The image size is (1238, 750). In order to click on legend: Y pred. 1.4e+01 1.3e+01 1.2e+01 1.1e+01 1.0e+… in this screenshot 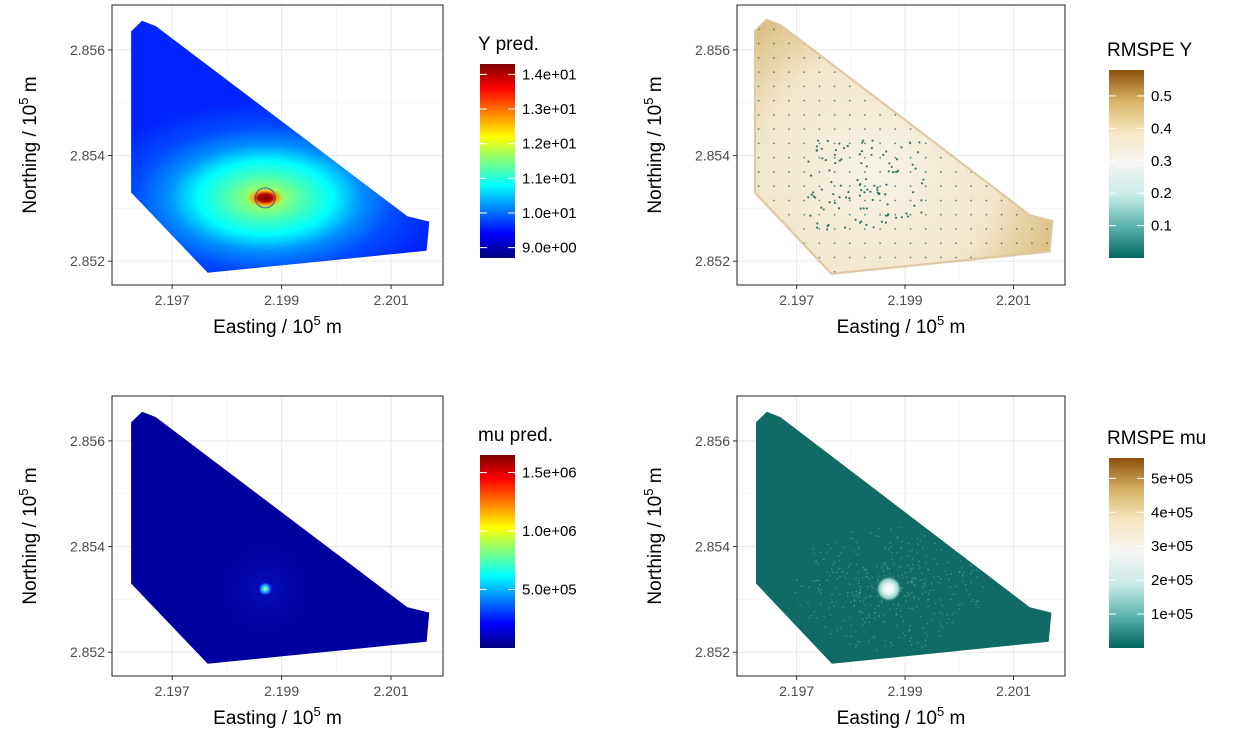, I will do `click(527, 146)`.